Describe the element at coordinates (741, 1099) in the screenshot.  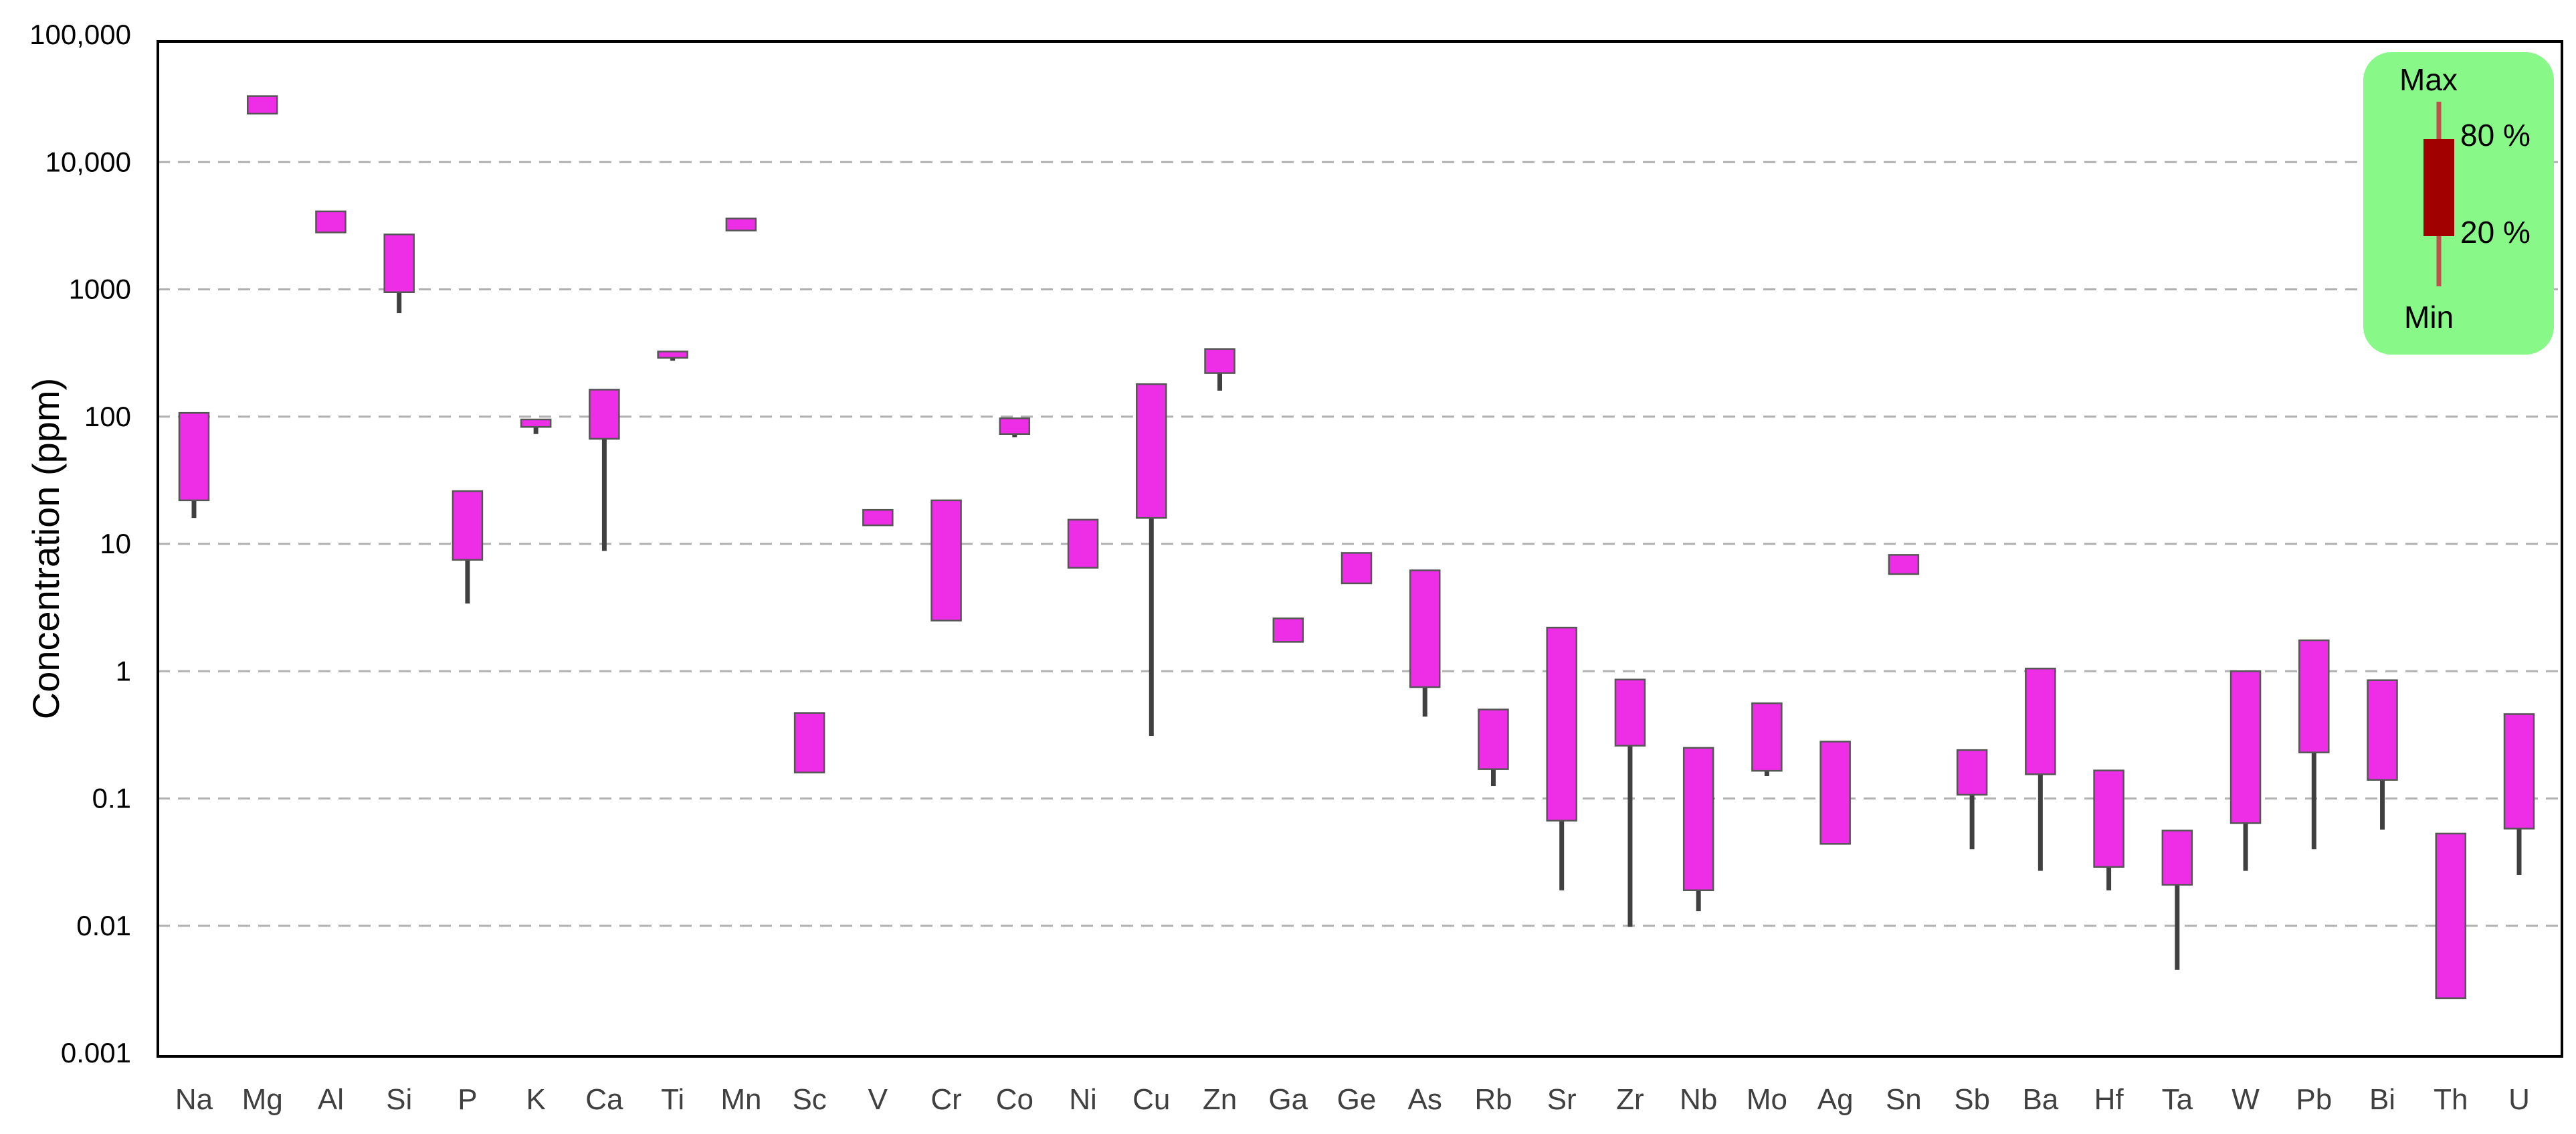
I see `x-tick-label: Mn` at that location.